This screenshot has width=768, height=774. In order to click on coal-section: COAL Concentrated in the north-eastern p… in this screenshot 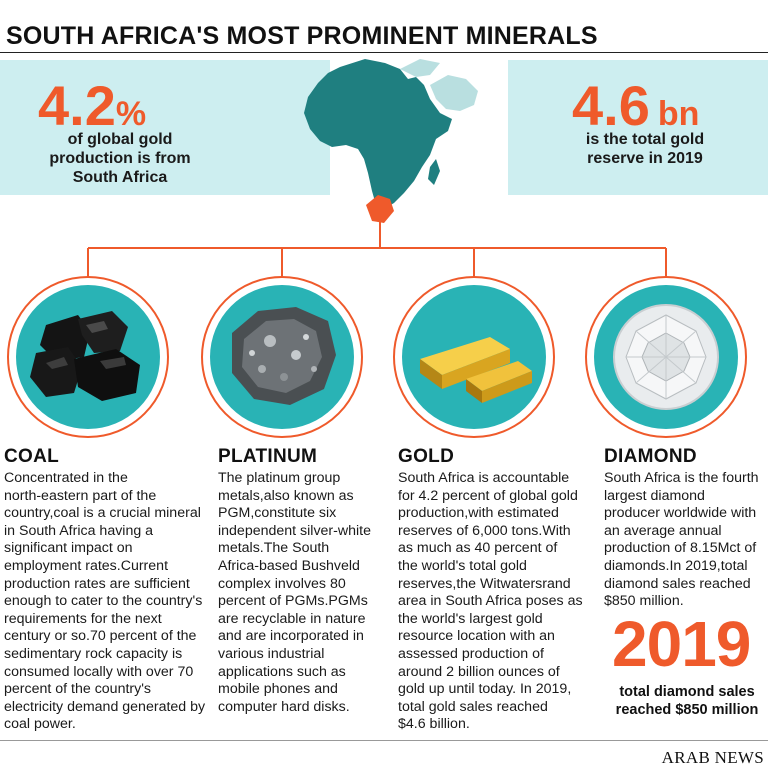, I will do `click(109, 590)`.